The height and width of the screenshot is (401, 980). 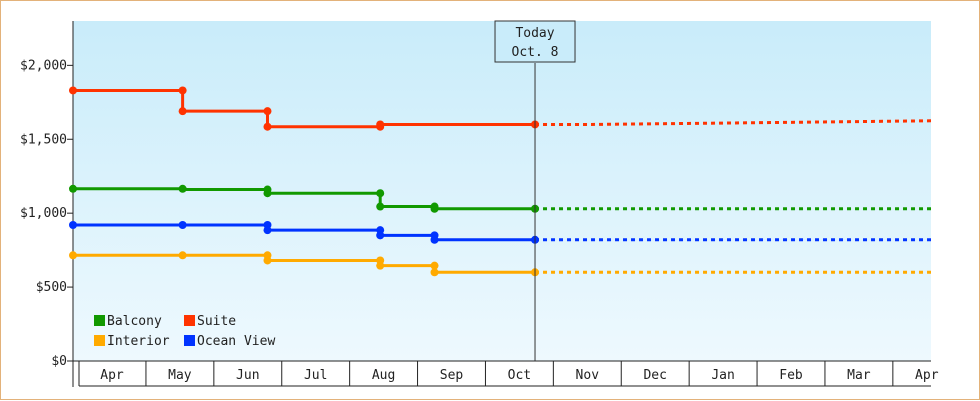 I want to click on y-tick-label: $1,500, so click(x=43, y=139).